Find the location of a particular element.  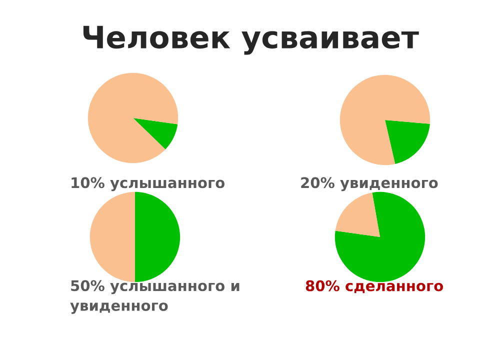

text: Человек усваивает is located at coordinates (251, 40).